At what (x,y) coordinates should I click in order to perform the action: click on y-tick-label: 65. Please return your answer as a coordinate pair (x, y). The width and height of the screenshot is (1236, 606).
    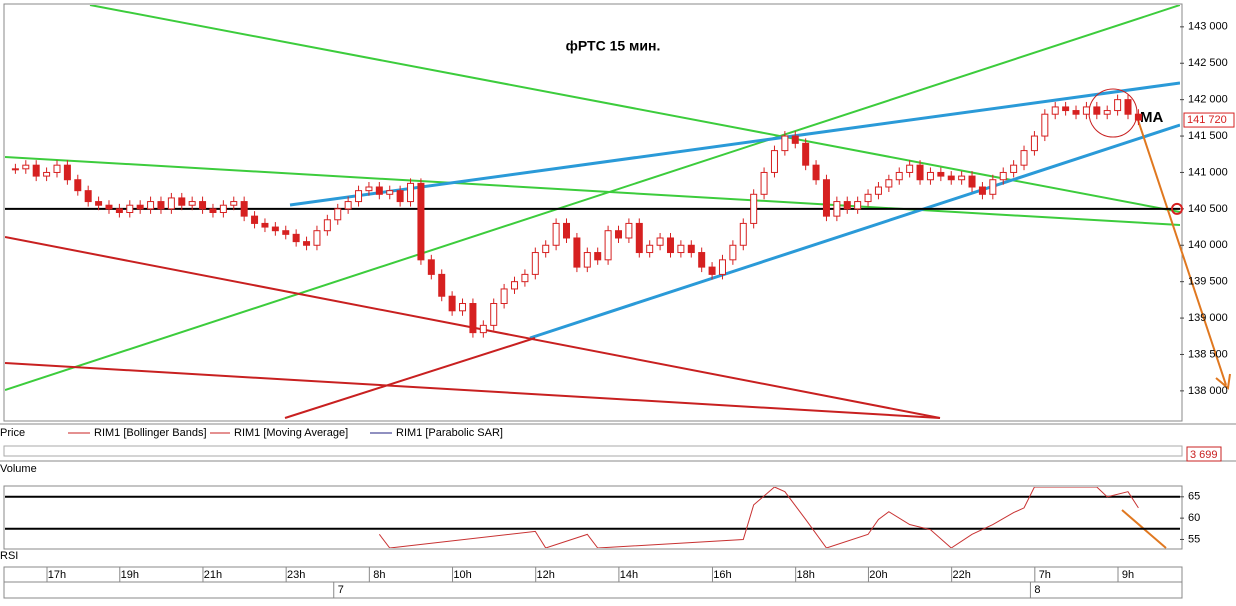
    Looking at the image, I should click on (1194, 497).